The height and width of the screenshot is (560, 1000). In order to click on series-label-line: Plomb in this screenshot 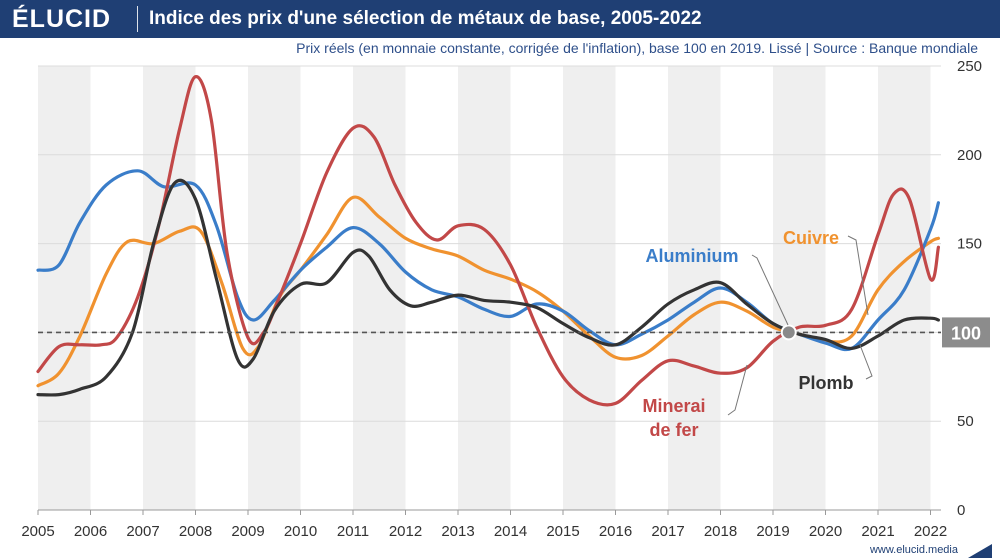, I will do `click(825, 383)`.